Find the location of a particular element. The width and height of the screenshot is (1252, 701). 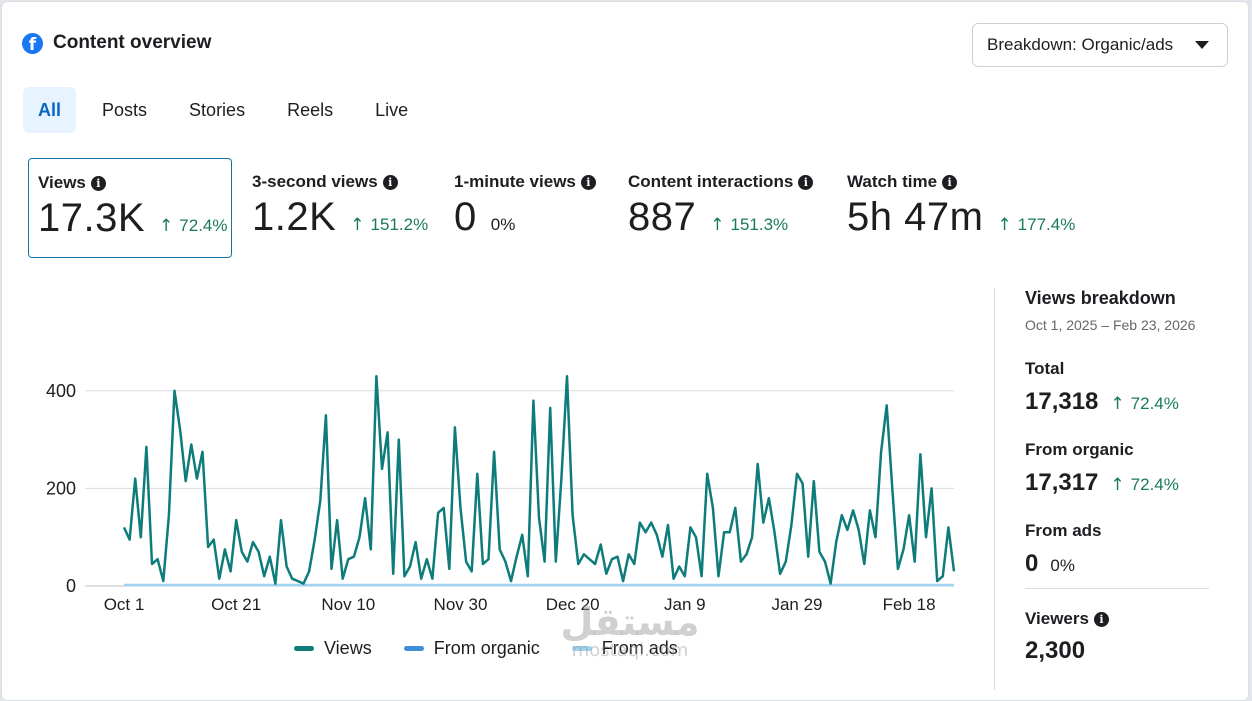

metric-value: 887 is located at coordinates (662, 217).